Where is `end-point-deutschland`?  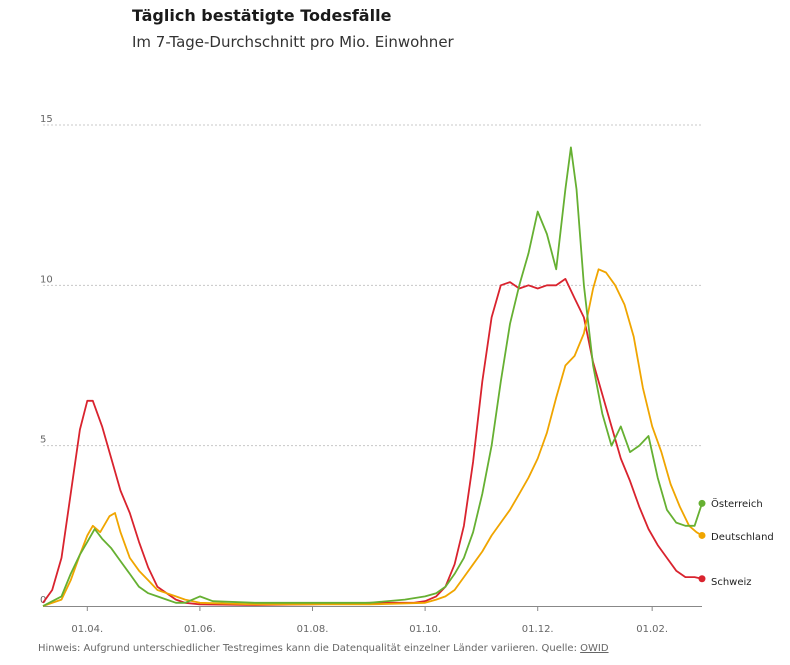 end-point-deutschland is located at coordinates (702, 535).